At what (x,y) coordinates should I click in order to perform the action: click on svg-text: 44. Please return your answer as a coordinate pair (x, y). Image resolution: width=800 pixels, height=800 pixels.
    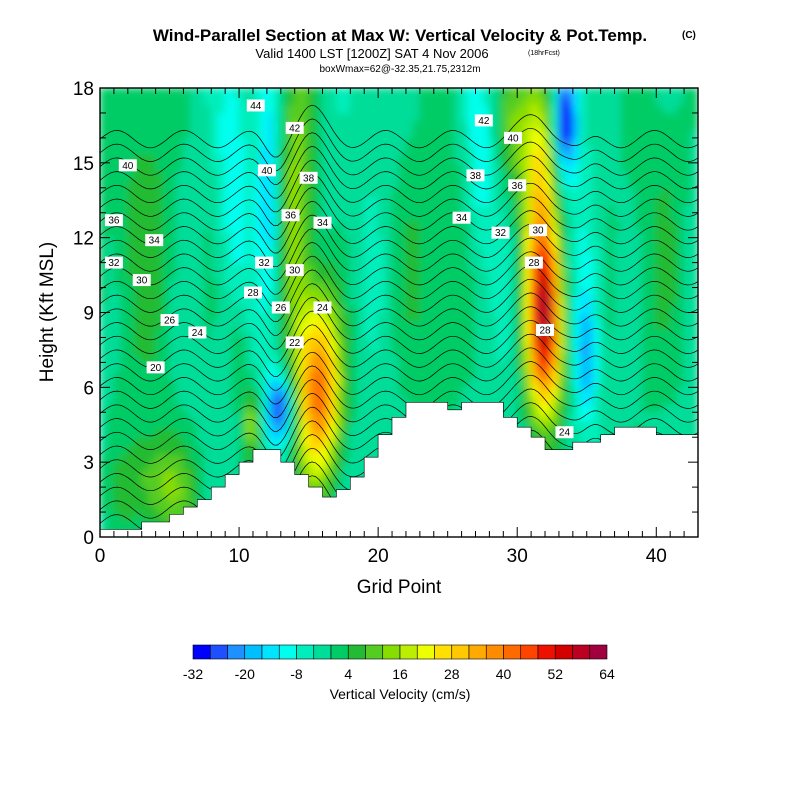
    Looking at the image, I should click on (256, 106).